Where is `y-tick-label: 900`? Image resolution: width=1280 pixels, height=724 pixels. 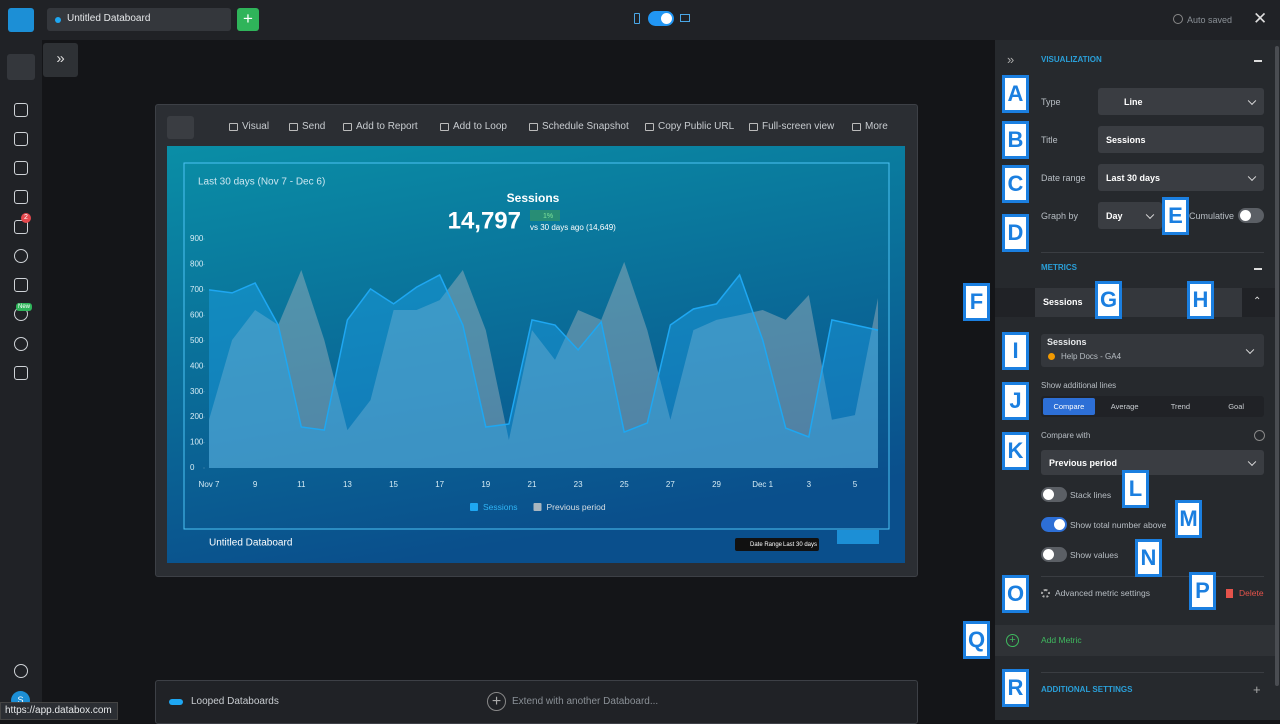
y-tick-label: 900 is located at coordinates (197, 238).